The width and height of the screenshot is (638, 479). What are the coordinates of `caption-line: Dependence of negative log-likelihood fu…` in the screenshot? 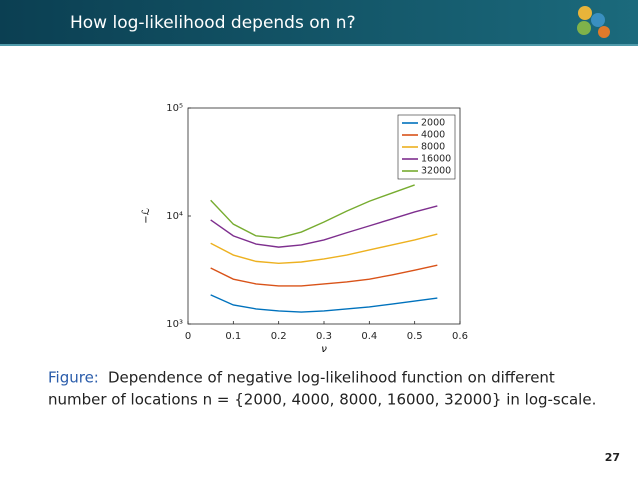 It's located at (331, 378).